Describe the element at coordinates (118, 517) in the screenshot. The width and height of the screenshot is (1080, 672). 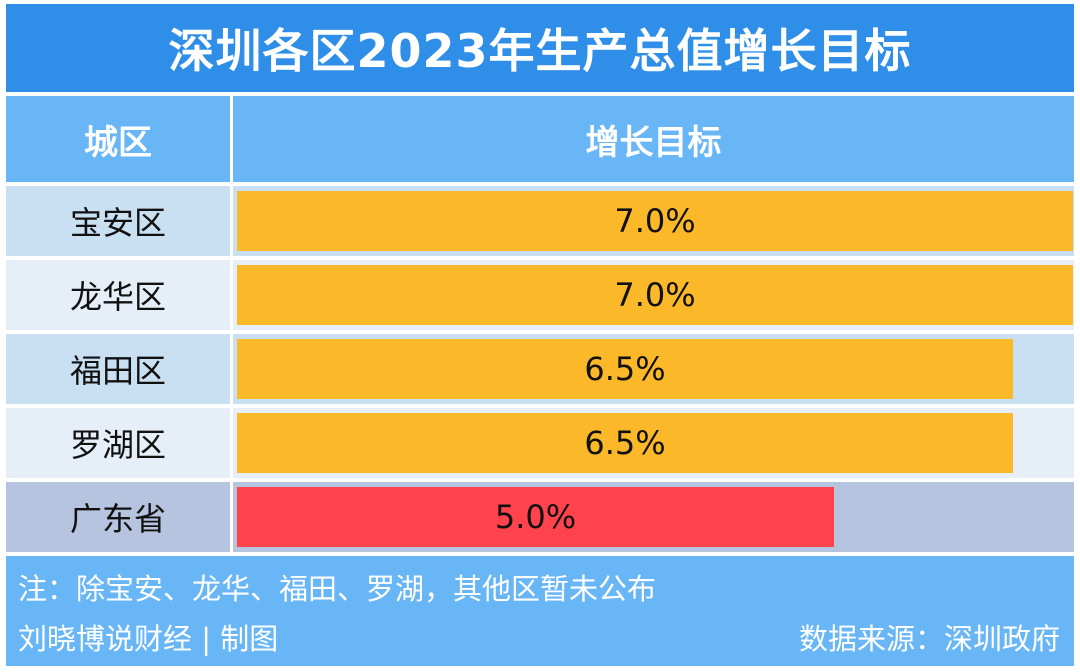
I see `category-label: 广东省` at that location.